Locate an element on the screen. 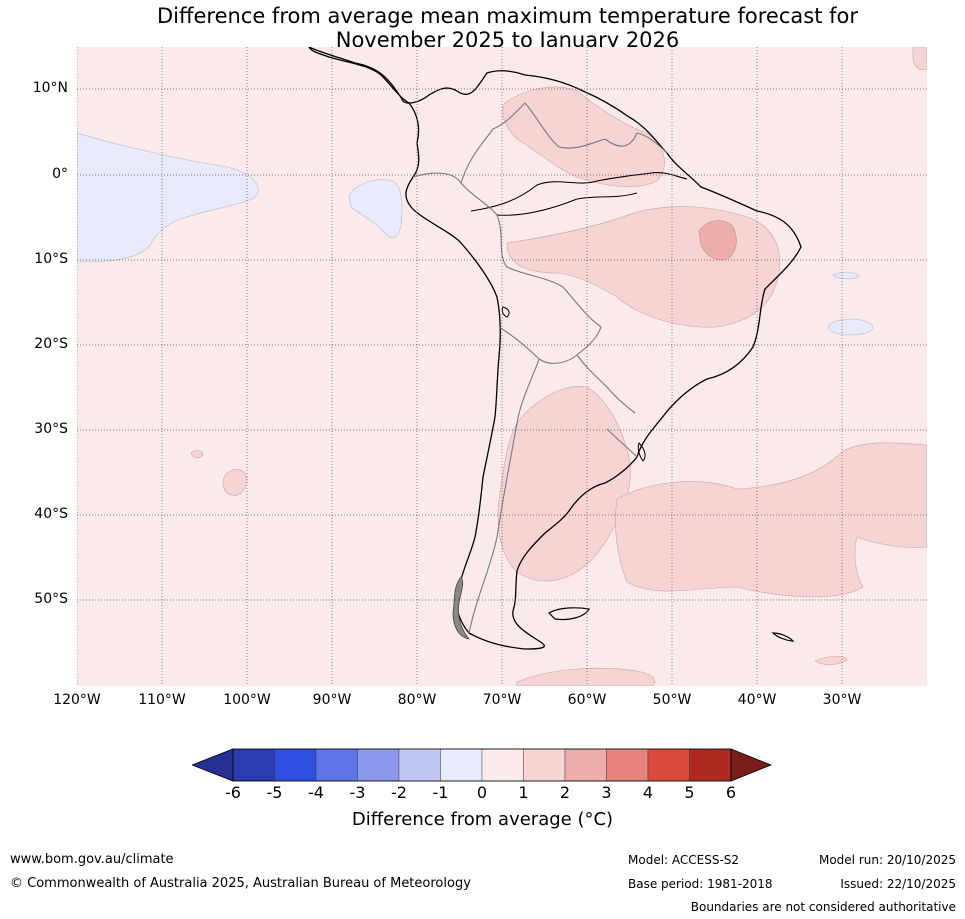 Image resolution: width=965 pixels, height=919 pixels. amazon-river is located at coordinates (579, 192).